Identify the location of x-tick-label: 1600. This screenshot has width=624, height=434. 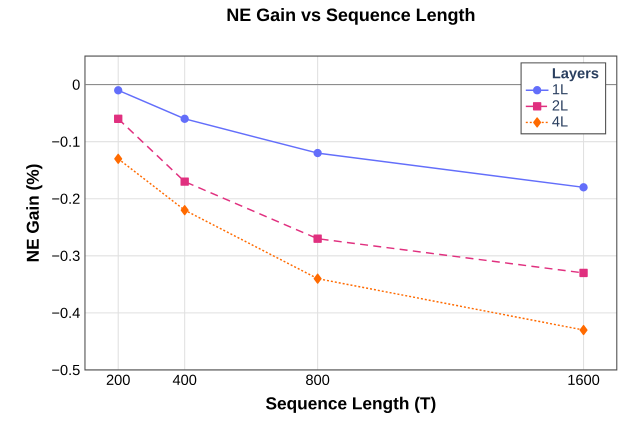
(584, 380).